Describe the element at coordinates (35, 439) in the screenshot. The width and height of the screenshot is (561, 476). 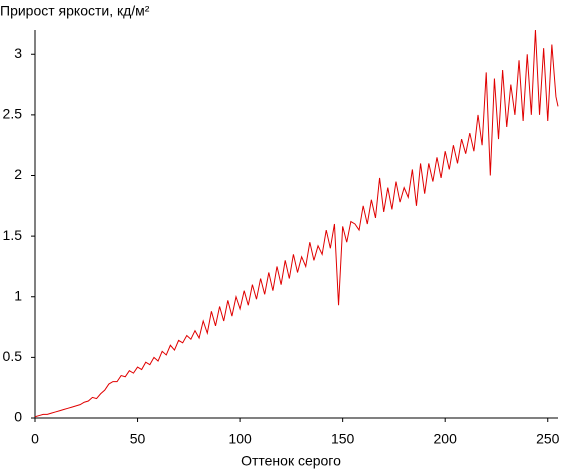
I see `x-tick-label: 0` at that location.